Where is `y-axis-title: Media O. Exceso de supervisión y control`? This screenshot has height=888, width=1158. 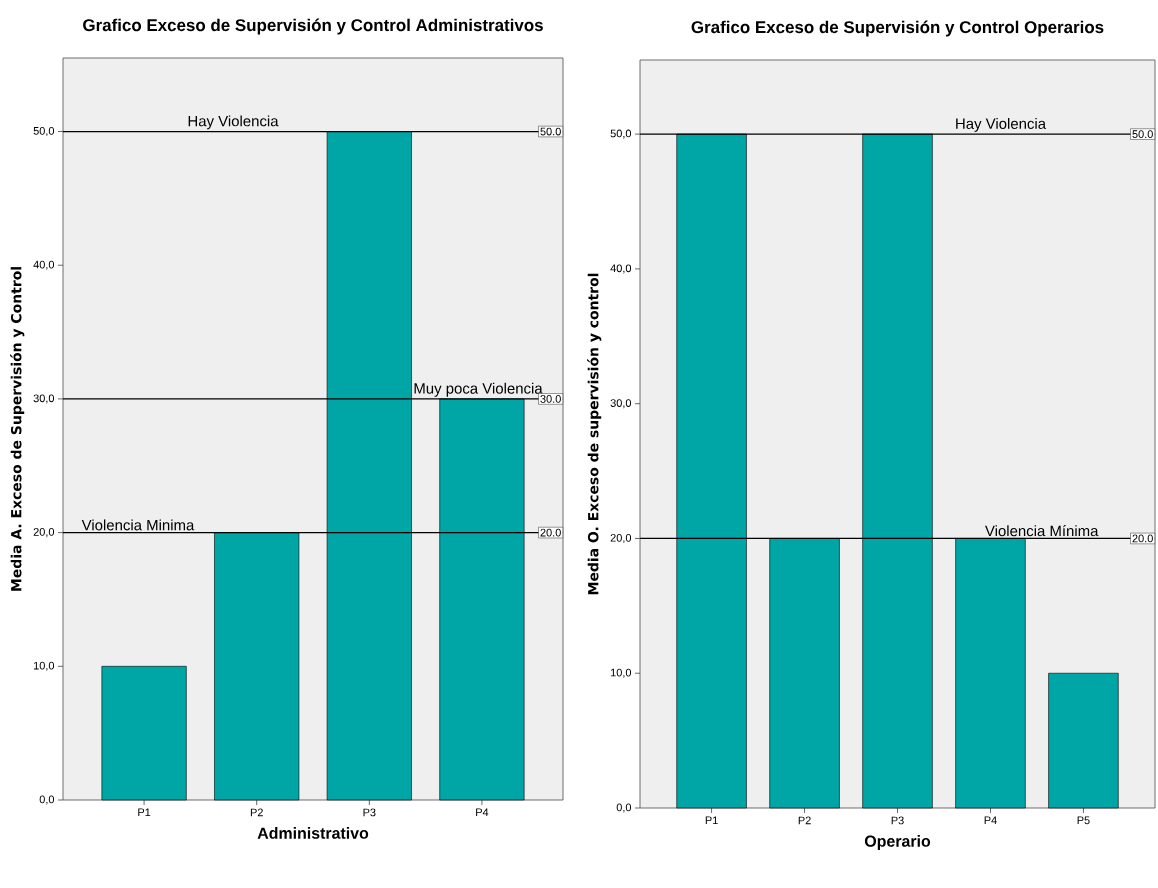 y-axis-title: Media O. Exceso de supervisión y control is located at coordinates (594, 434).